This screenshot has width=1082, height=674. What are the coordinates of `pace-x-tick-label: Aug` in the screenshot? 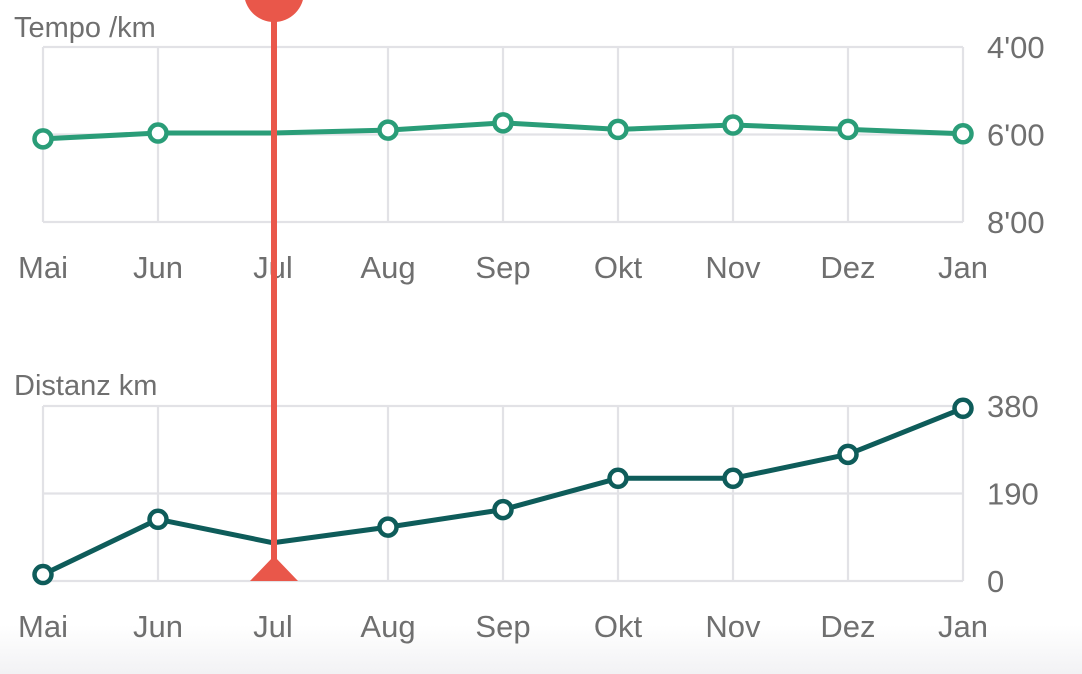 It's located at (387, 267).